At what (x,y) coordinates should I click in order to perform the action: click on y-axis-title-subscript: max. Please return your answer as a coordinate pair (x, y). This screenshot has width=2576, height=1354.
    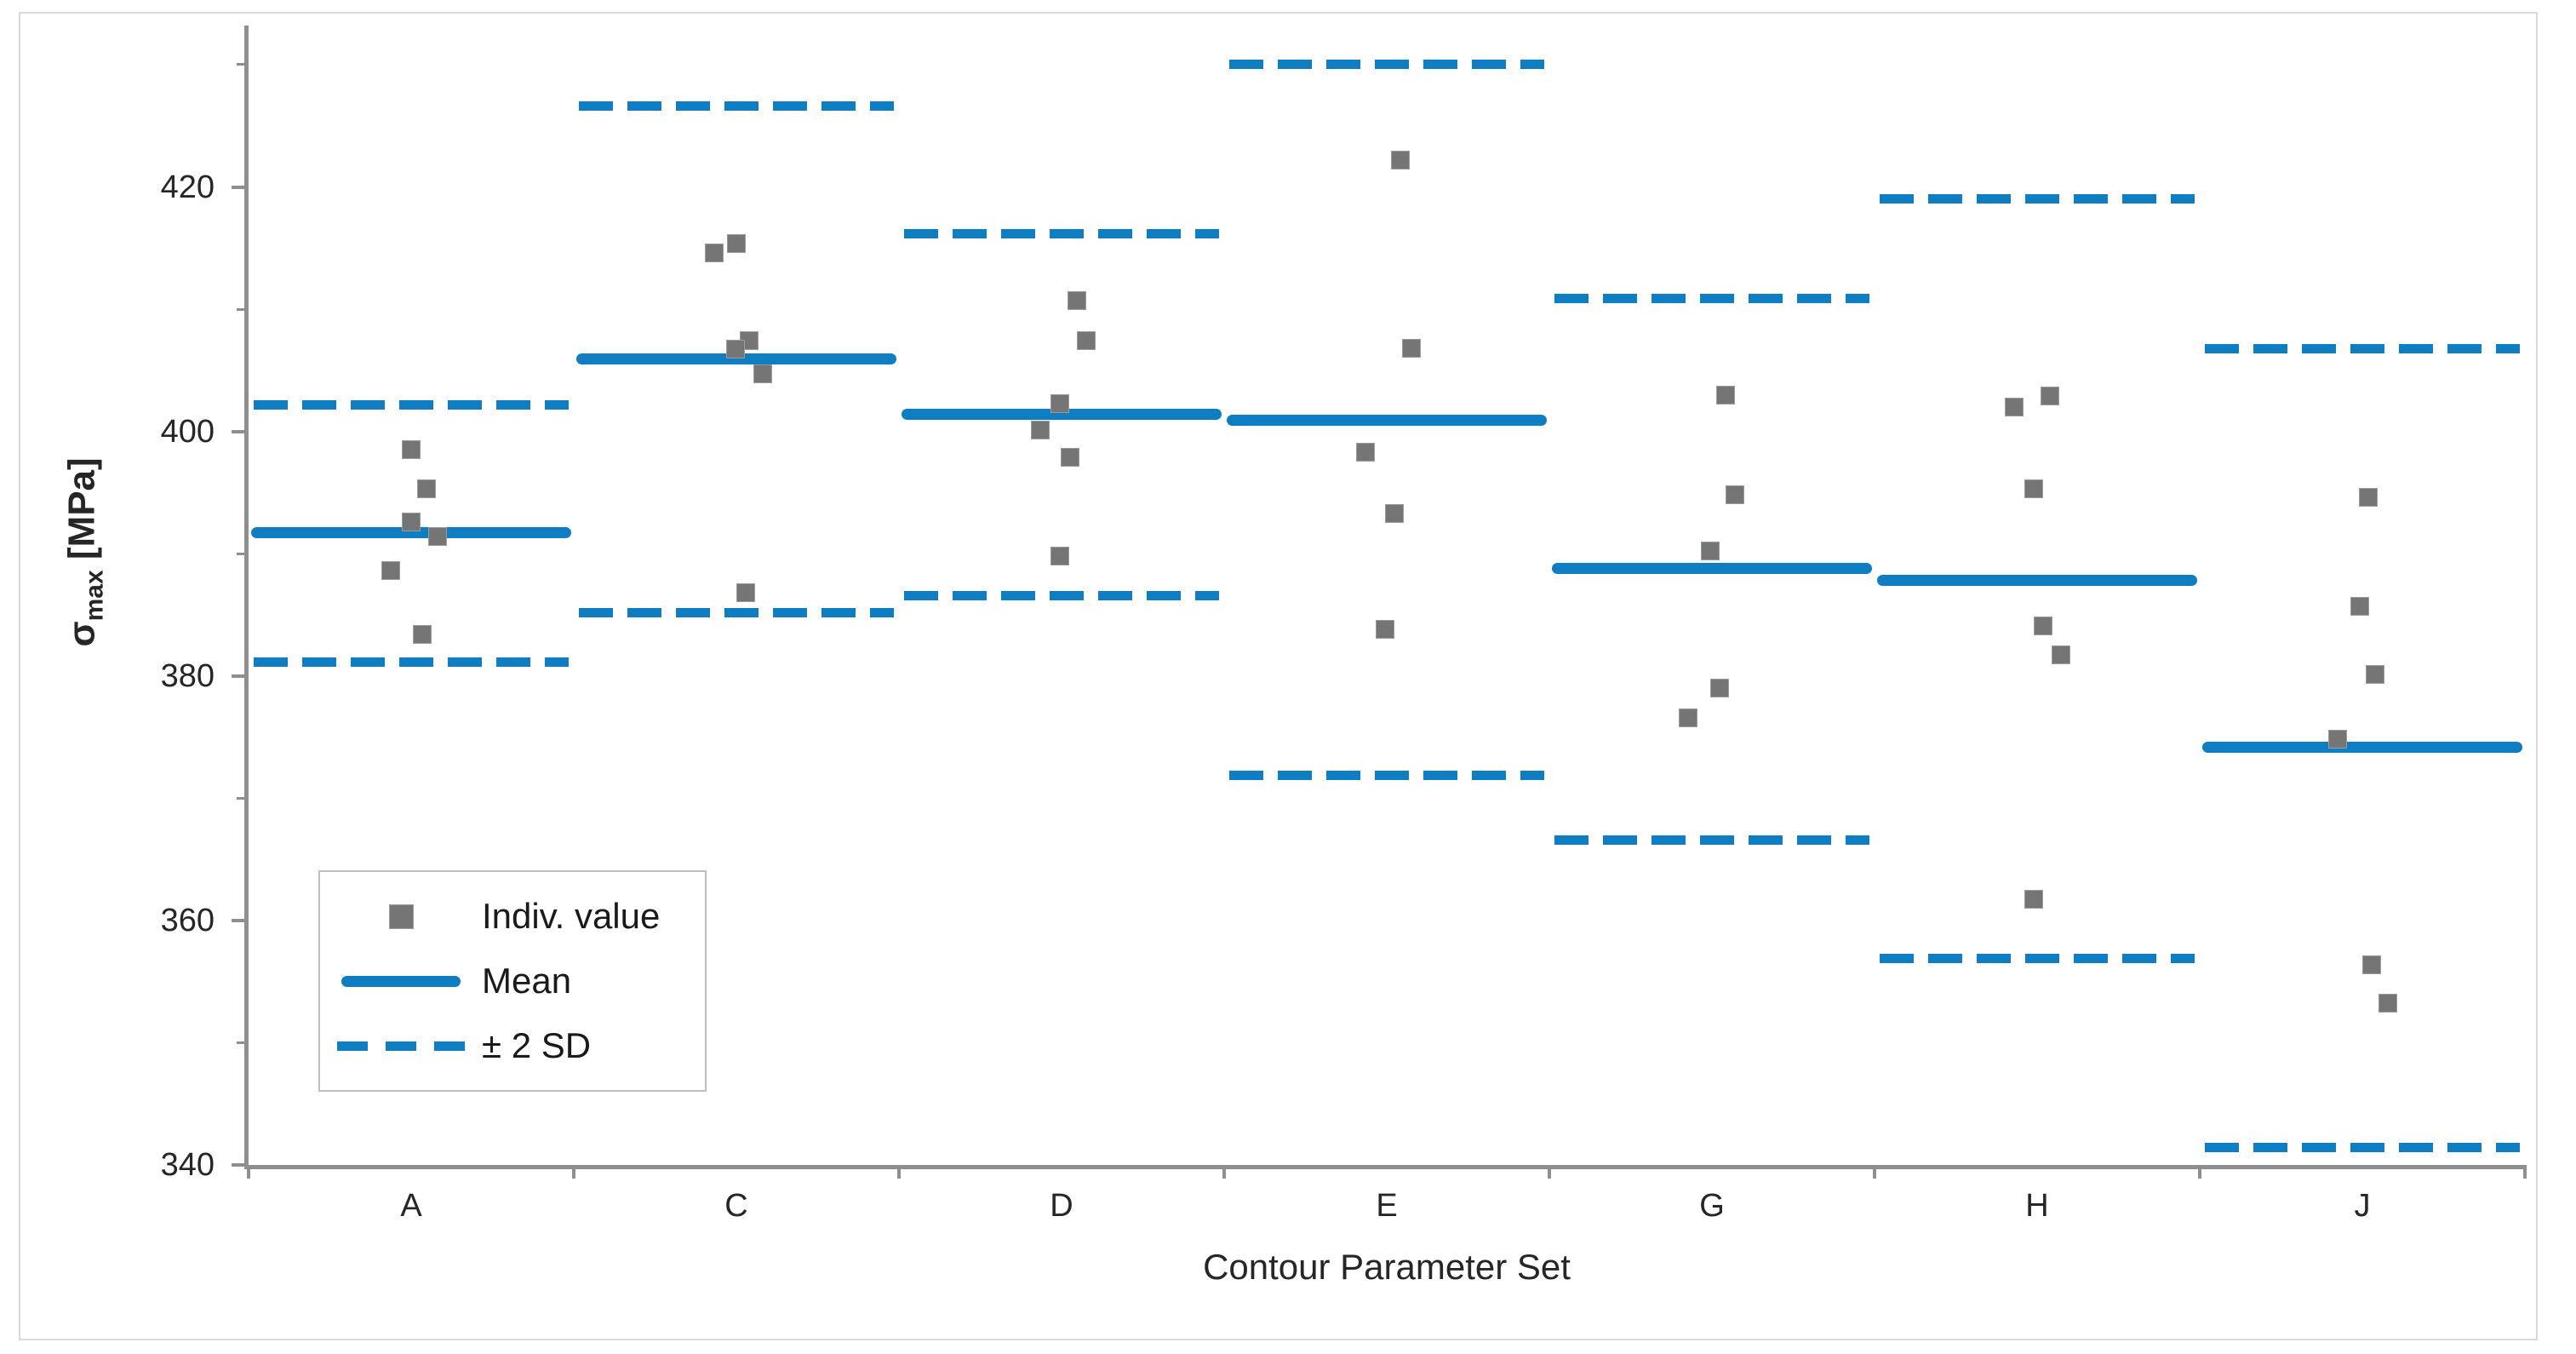
    Looking at the image, I should click on (94, 596).